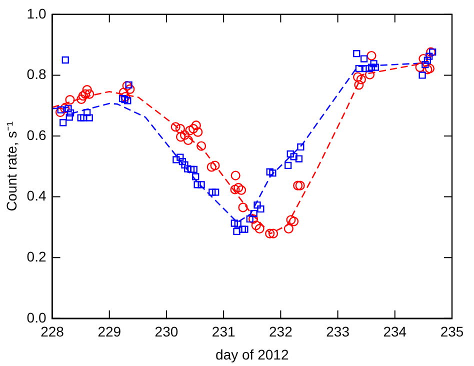 The width and height of the screenshot is (474, 366). Describe the element at coordinates (110, 332) in the screenshot. I see `x-tick-label: 229` at that location.